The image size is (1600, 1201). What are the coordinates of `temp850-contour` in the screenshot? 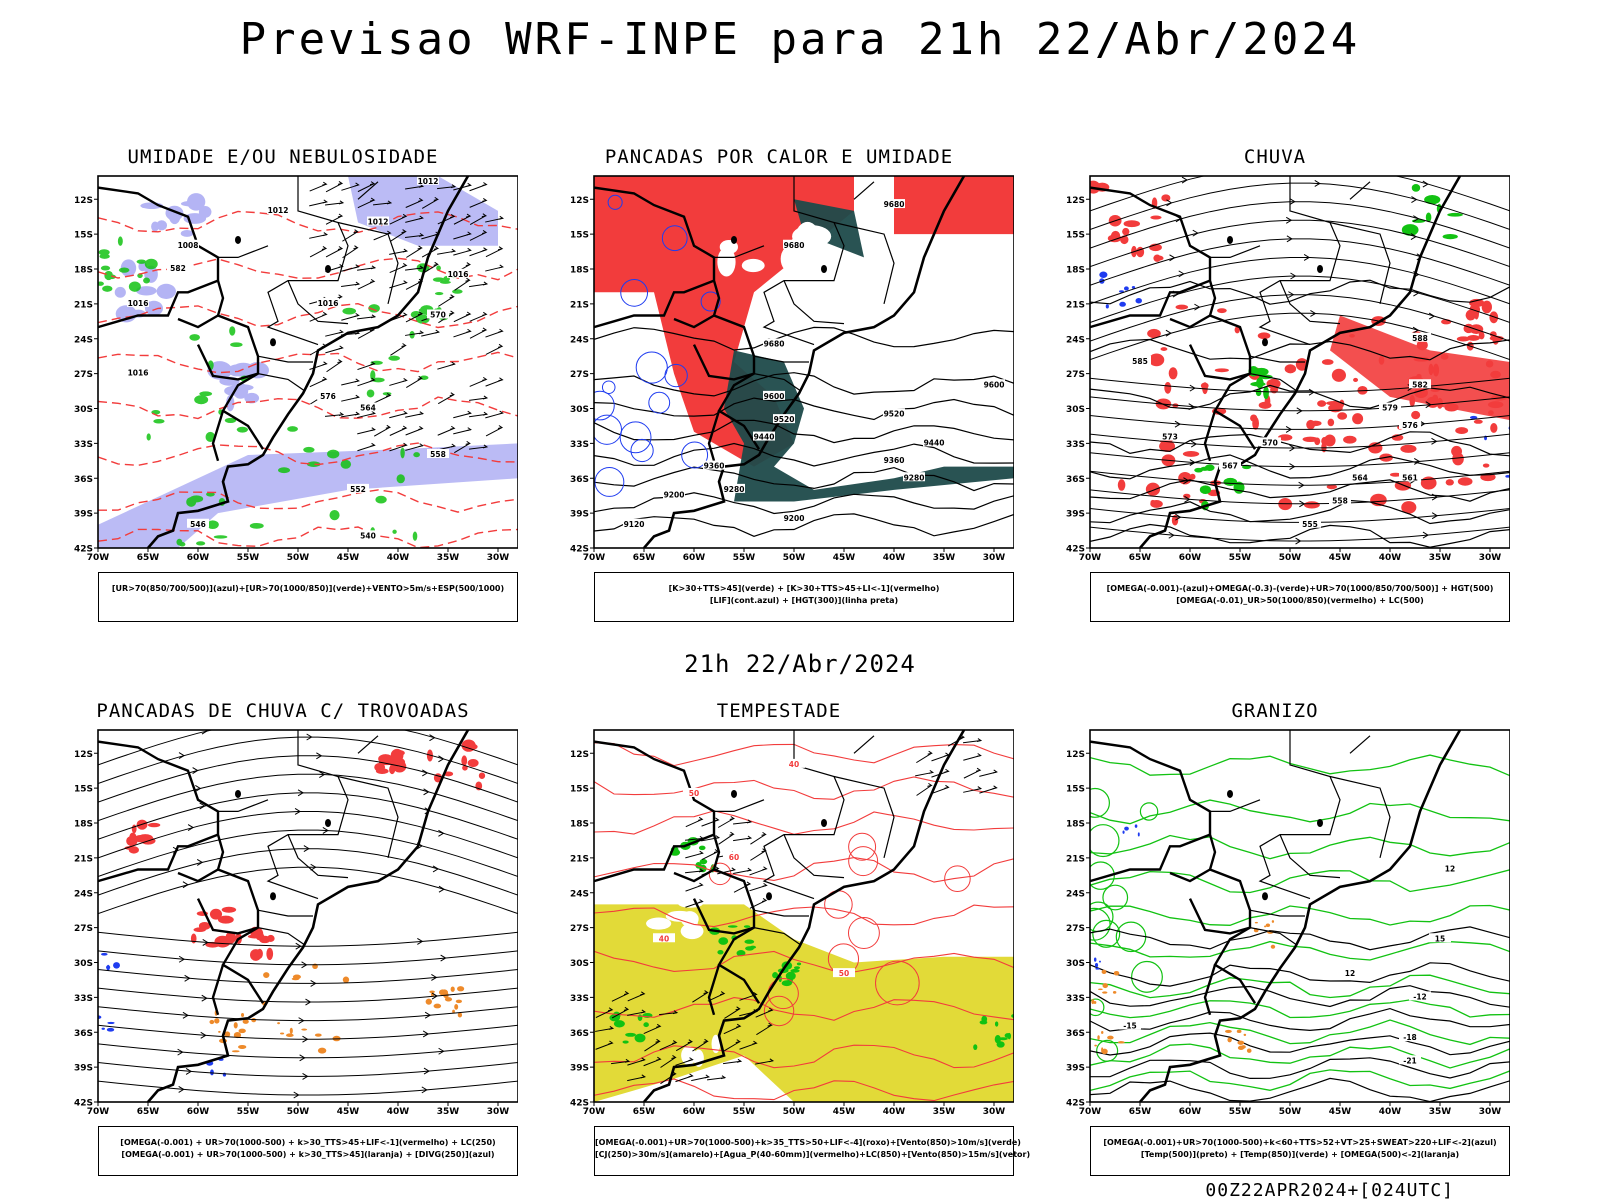 It's located at (1300, 847).